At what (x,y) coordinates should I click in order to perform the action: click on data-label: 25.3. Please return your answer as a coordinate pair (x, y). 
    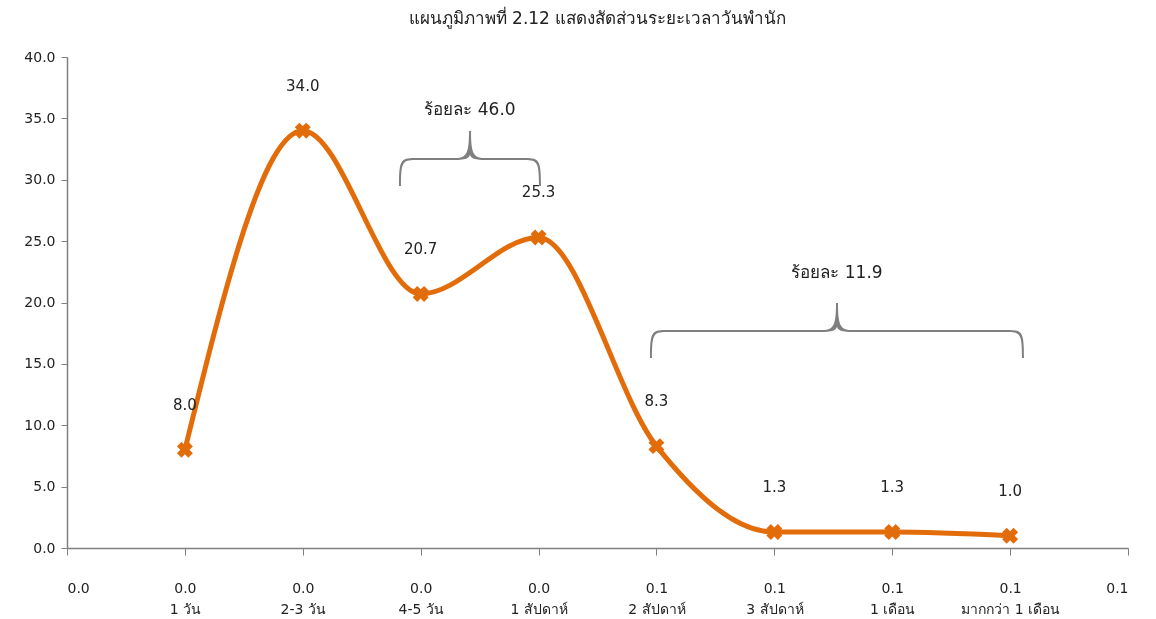
    Looking at the image, I should click on (538, 192).